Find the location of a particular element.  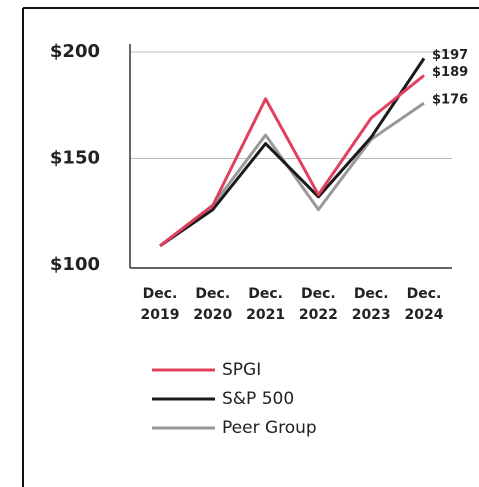

value-label: $197 is located at coordinates (450, 55).